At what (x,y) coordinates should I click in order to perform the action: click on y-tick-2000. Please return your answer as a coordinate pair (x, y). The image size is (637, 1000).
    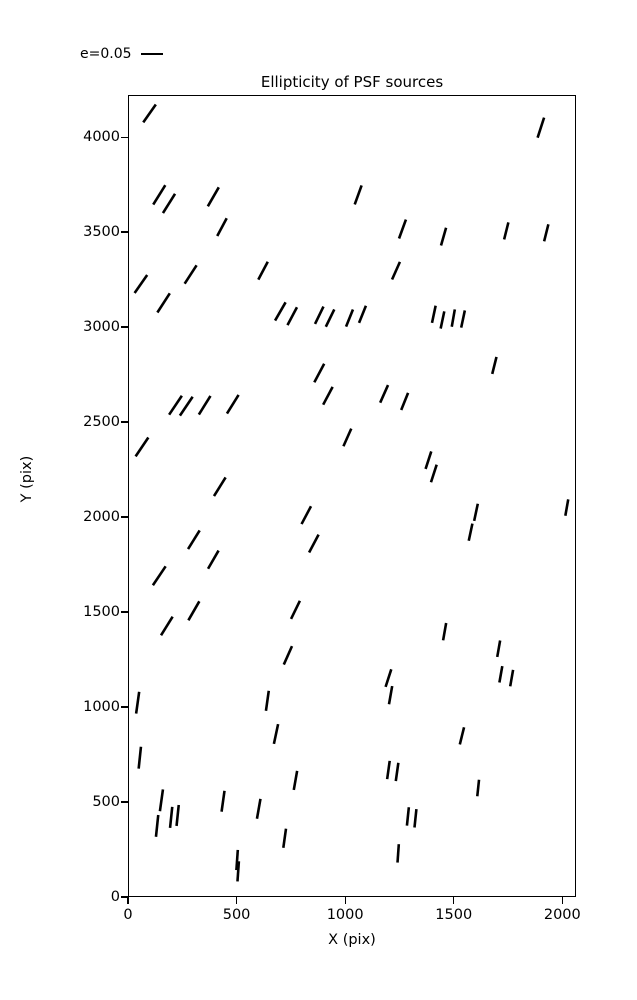
    Looking at the image, I should click on (124, 517).